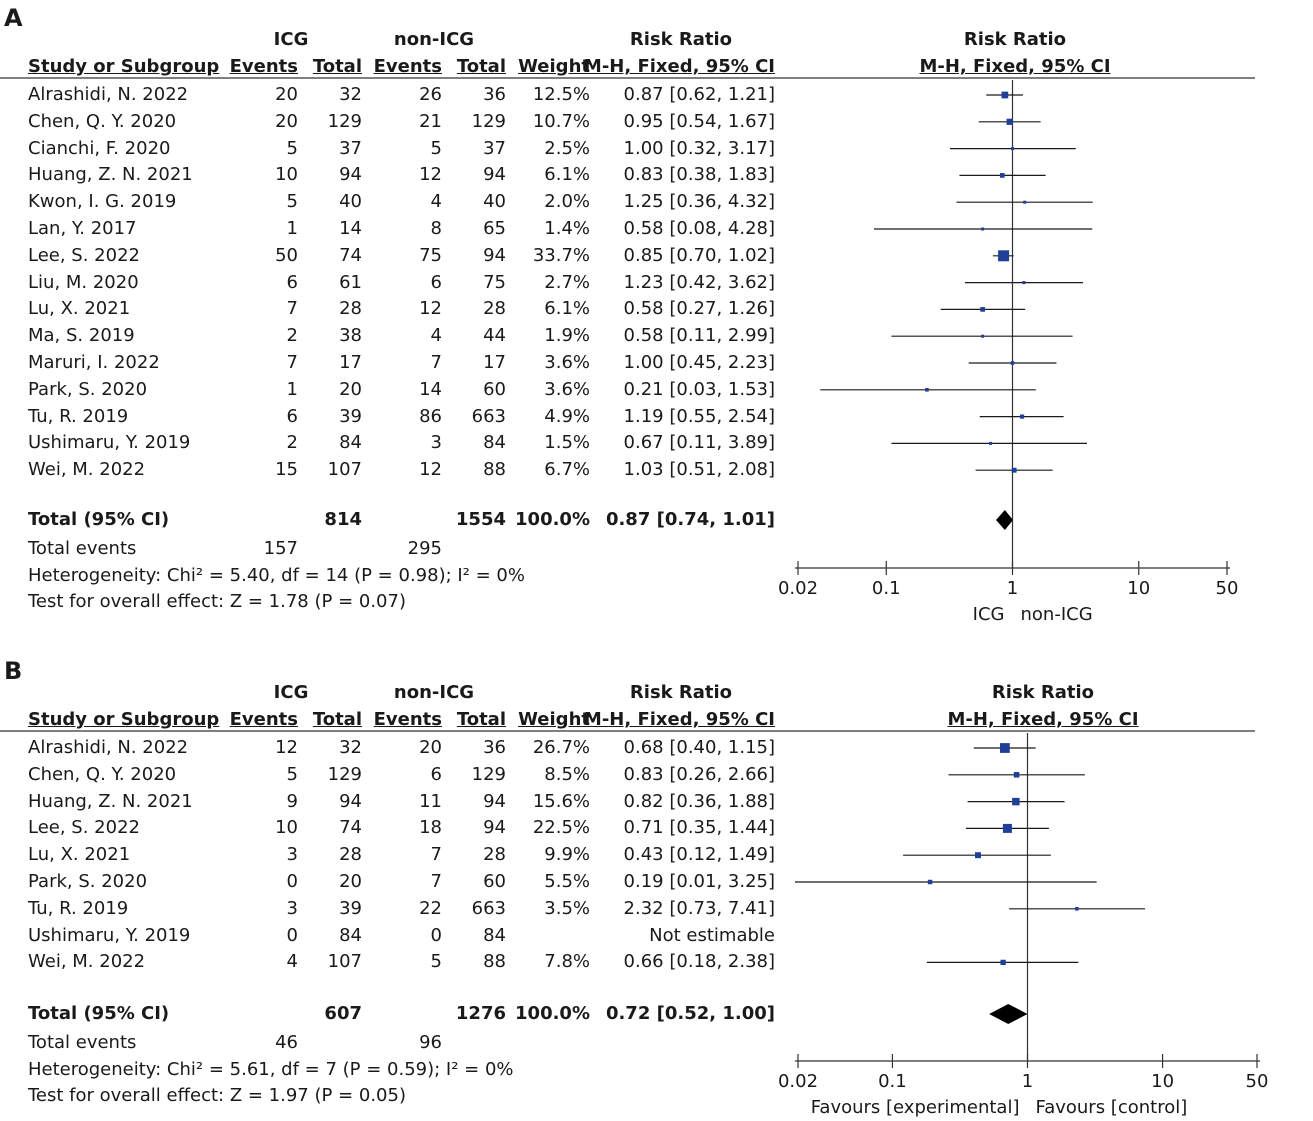  Describe the element at coordinates (81, 336) in the screenshot. I see `study-name: Ma, S. 2019` at that location.